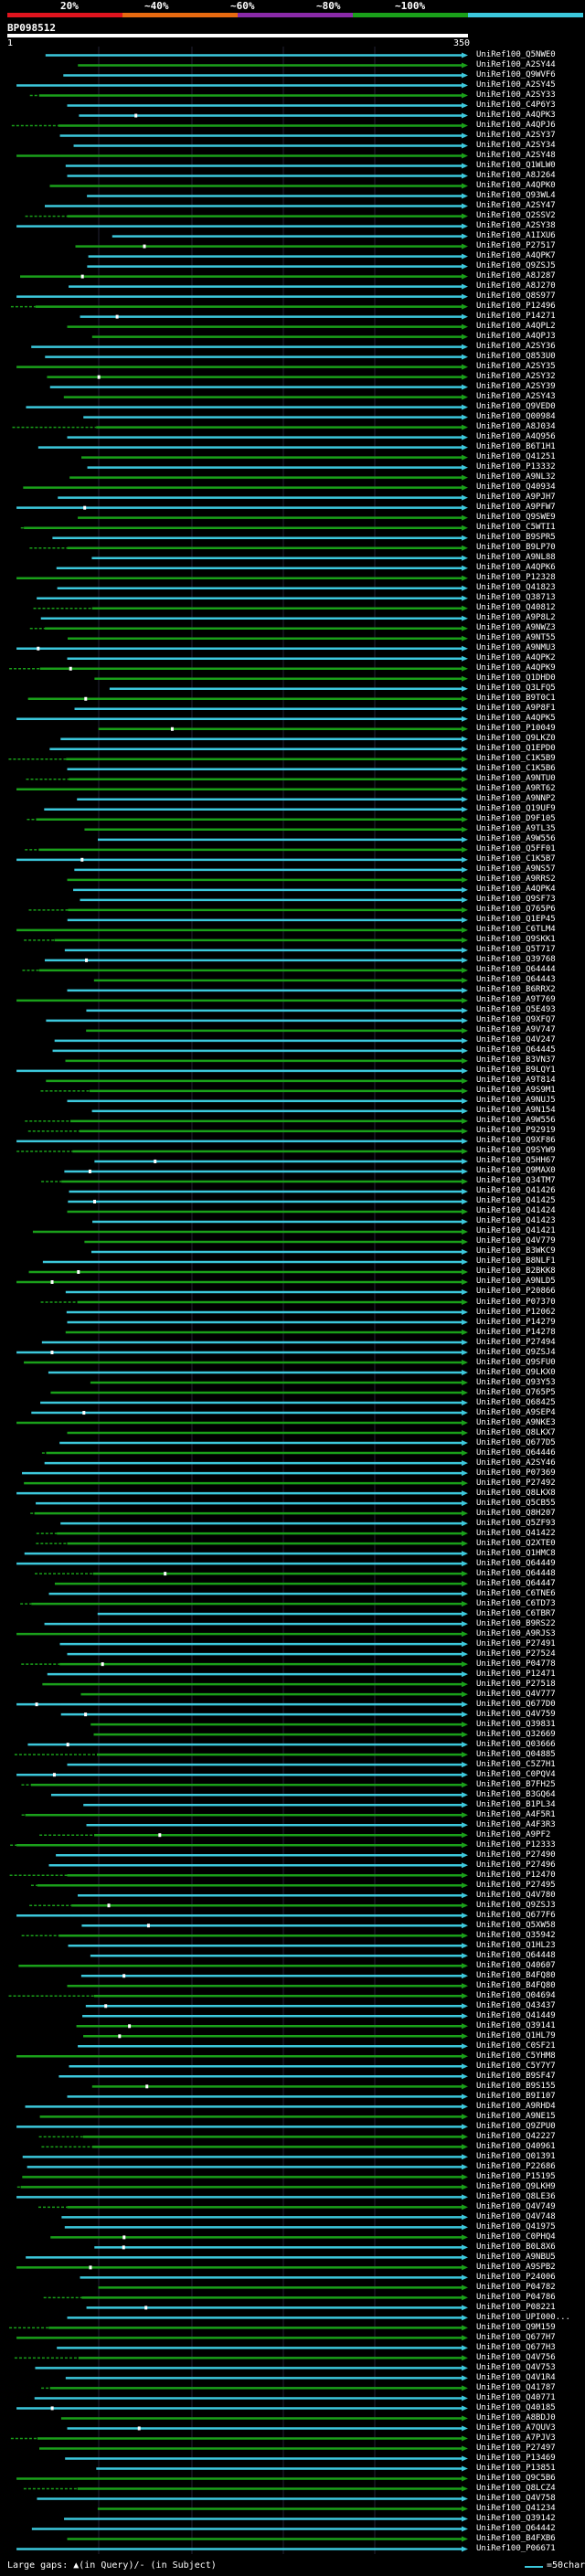 The width and height of the screenshot is (585, 2576). Describe the element at coordinates (516, 2206) in the screenshot. I see `hit-label: UniRef100_Q4V749` at that location.